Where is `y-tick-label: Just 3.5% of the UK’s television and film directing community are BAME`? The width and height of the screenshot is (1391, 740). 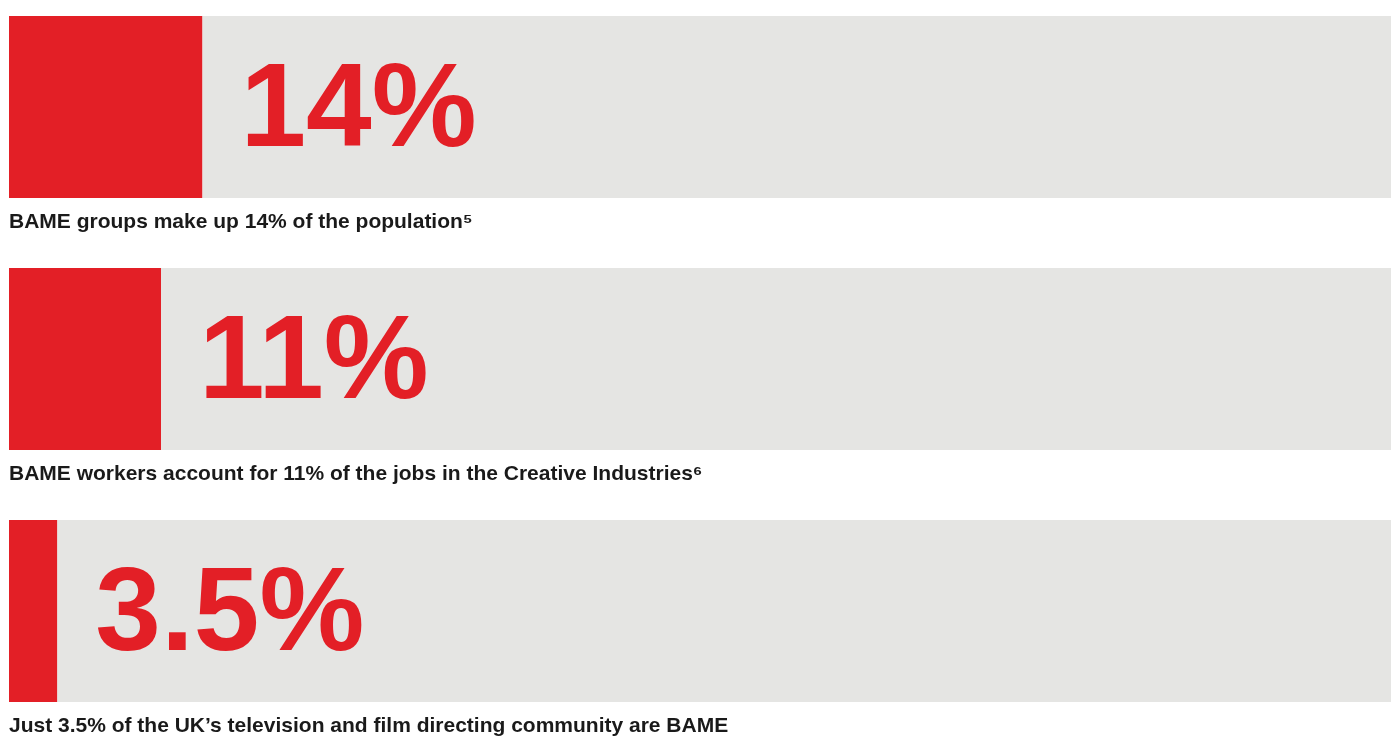 y-tick-label: Just 3.5% of the UK’s television and film directing community are BAME is located at coordinates (369, 724).